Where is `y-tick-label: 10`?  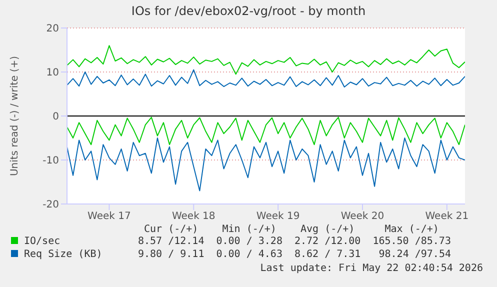
y-tick-label: 10 is located at coordinates (52, 73).